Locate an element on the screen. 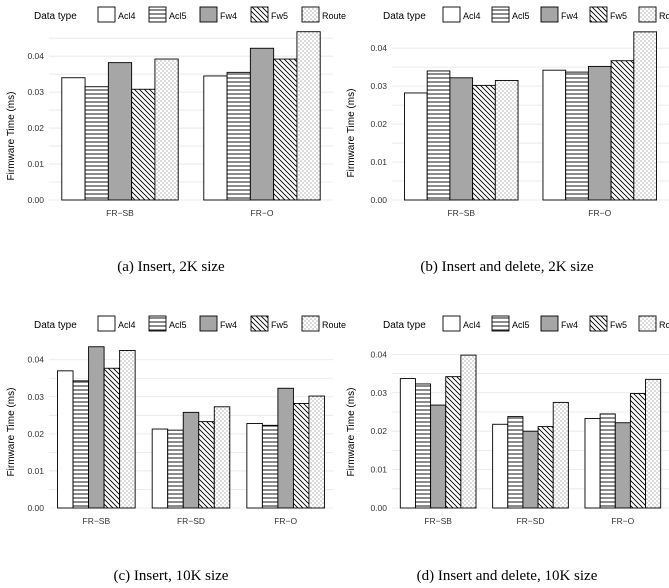 Image resolution: width=669 pixels, height=588 pixels. y-axis-title-c: Firmware Time (ms) is located at coordinates (11, 432).